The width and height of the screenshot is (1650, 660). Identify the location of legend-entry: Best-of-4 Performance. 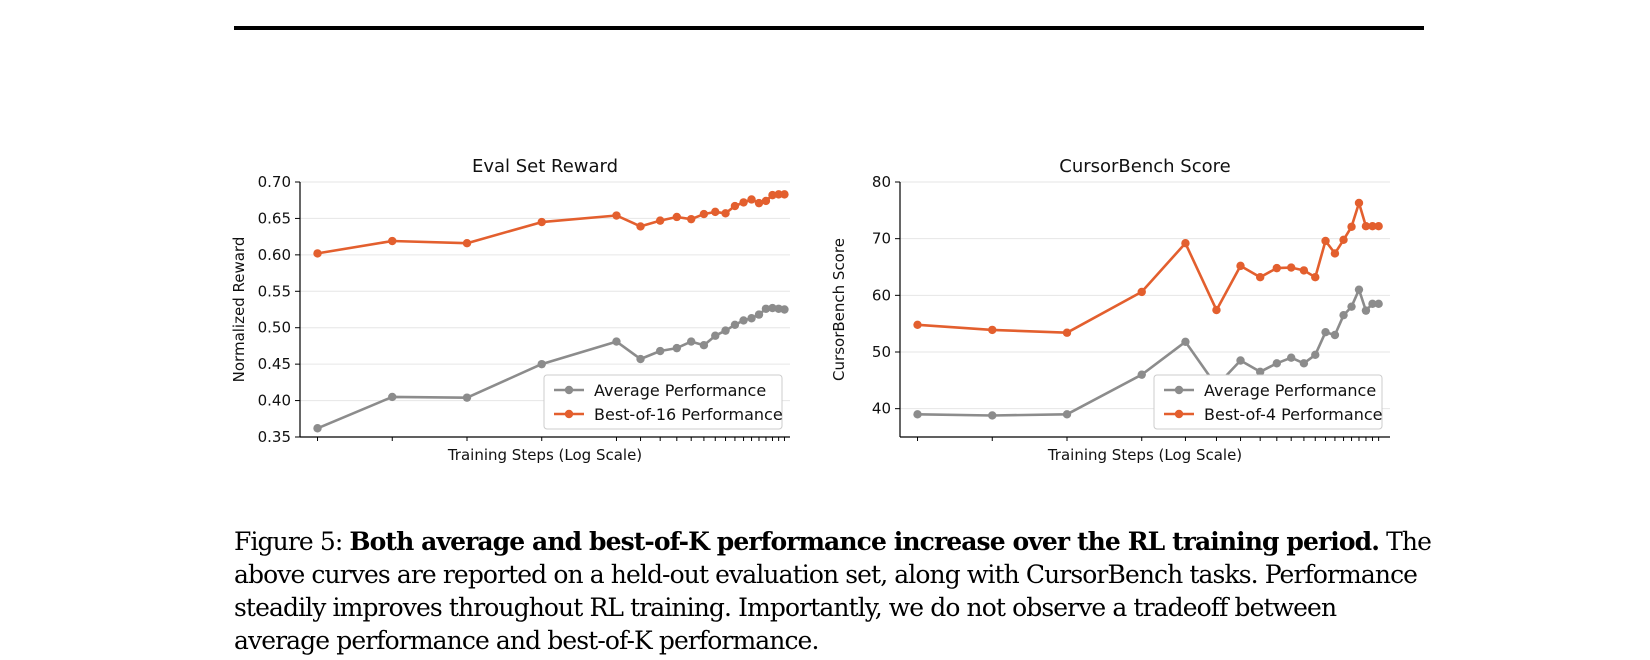
(1293, 414).